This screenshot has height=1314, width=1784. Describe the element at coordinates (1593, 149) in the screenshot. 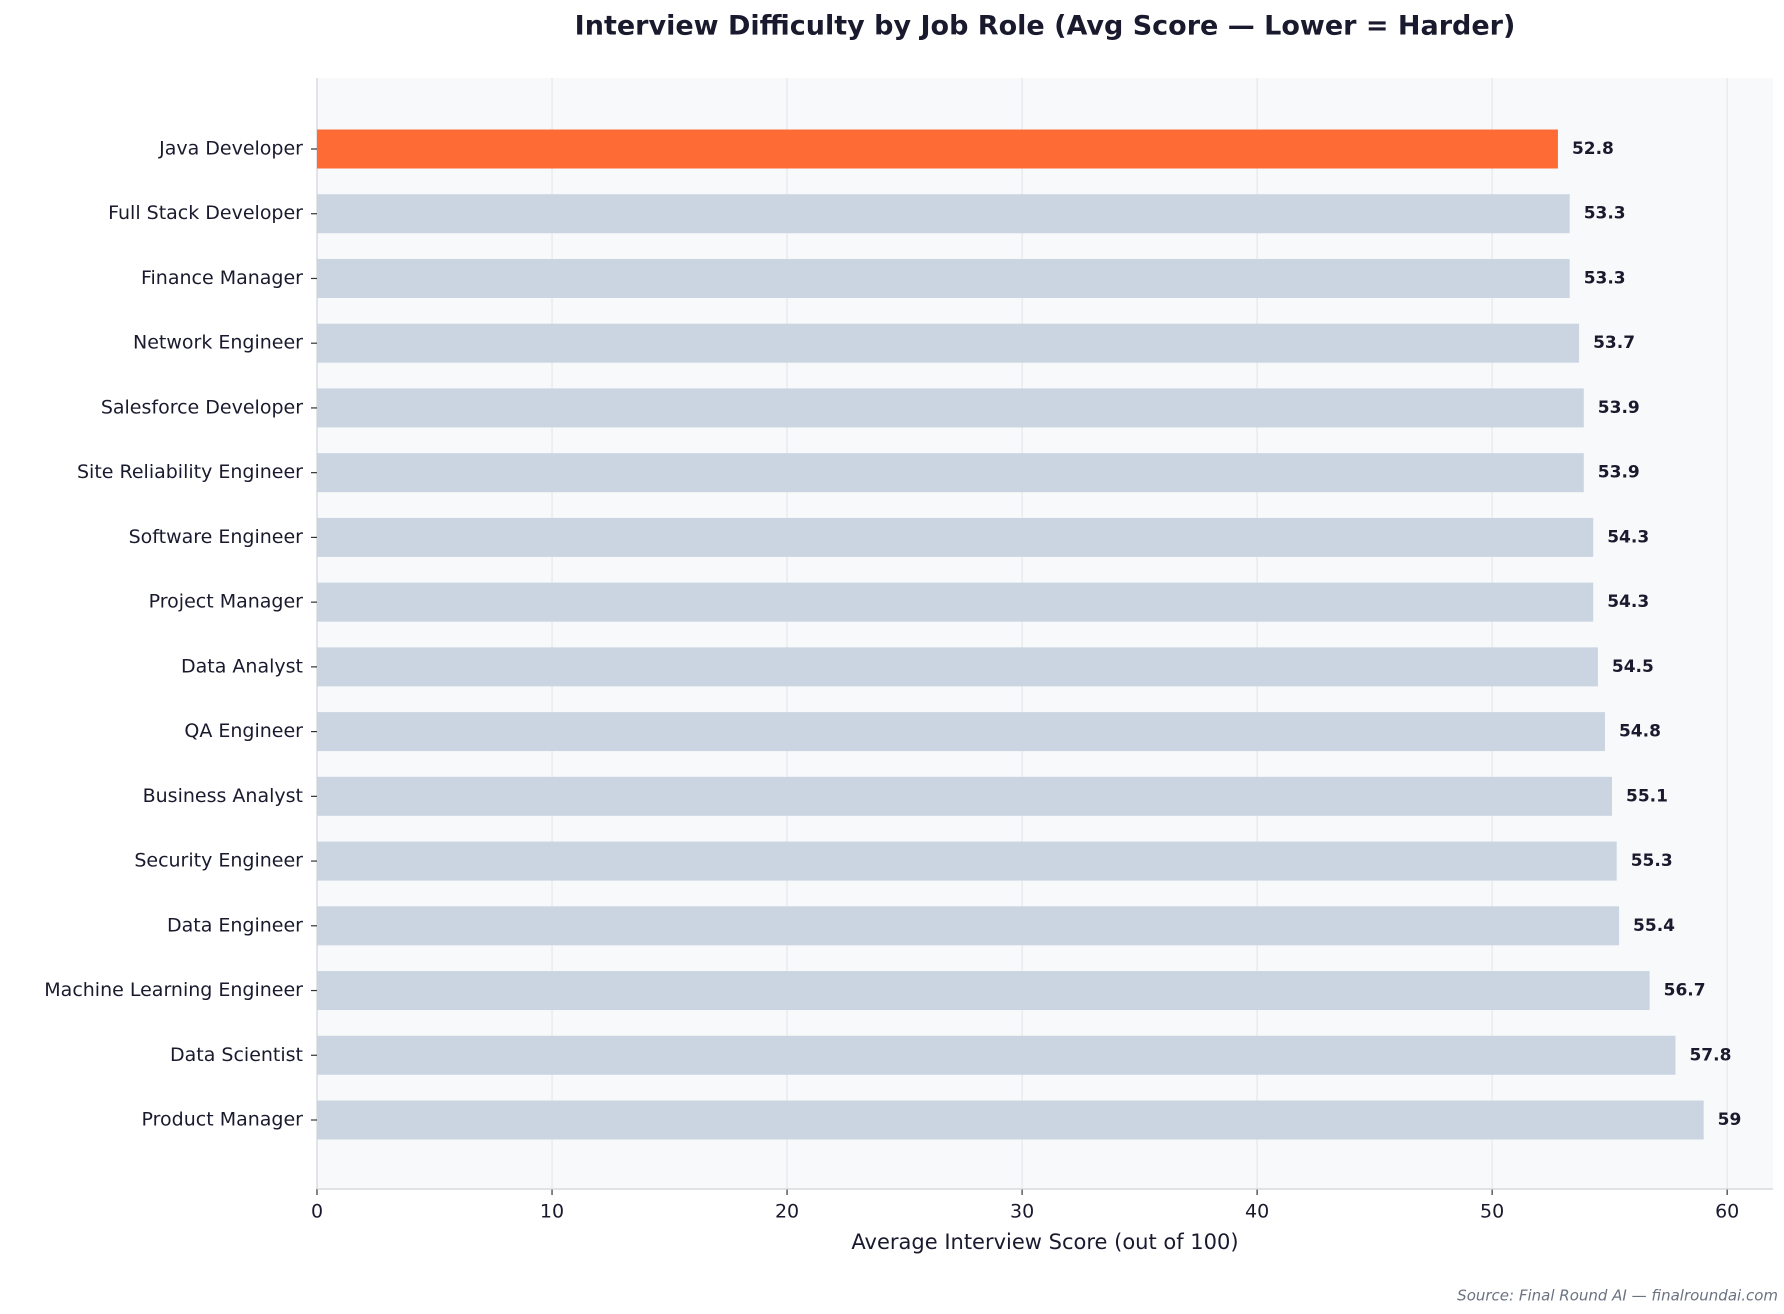

I see `value-label: 52.8` at that location.